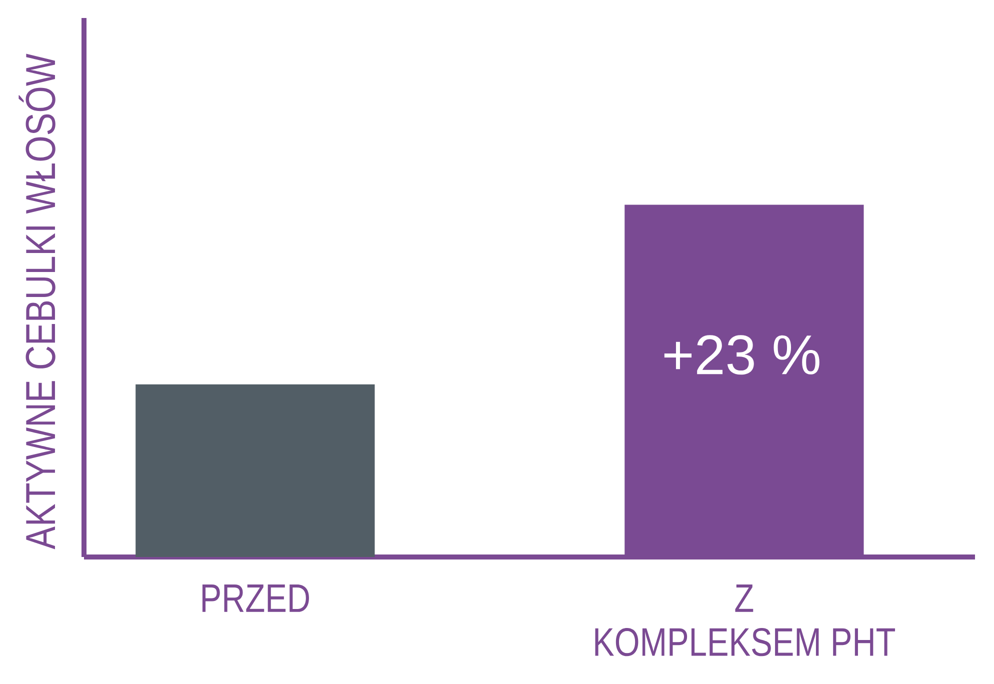 This screenshot has height=684, width=994. Describe the element at coordinates (745, 620) in the screenshot. I see `x-tick-label: Z KOMPLEKSEM PHT` at that location.